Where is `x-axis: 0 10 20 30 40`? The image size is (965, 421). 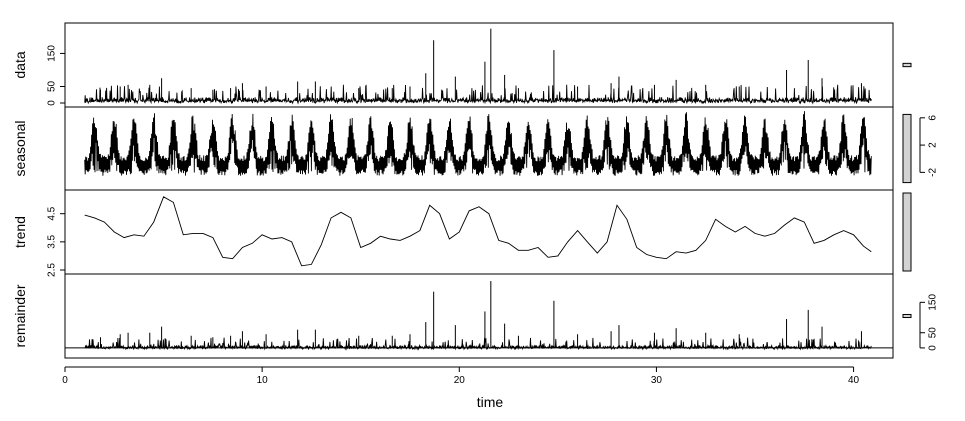 x-axis: 0 10 20 30 40 is located at coordinates (461, 376).